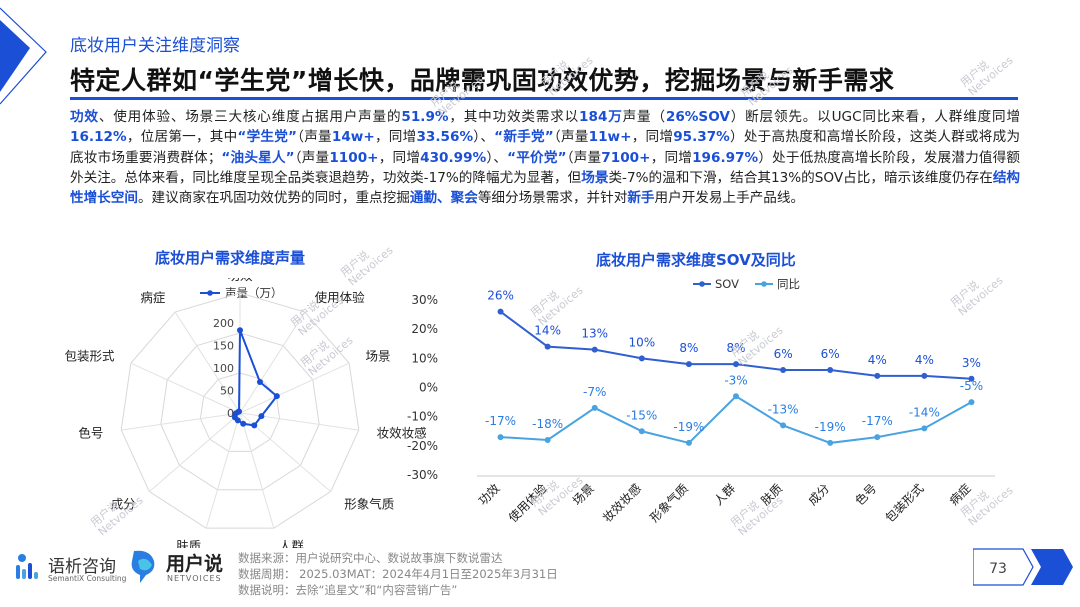 The width and height of the screenshot is (1080, 607). Describe the element at coordinates (422, 475) in the screenshot. I see `y-tick-label: -30%` at that location.